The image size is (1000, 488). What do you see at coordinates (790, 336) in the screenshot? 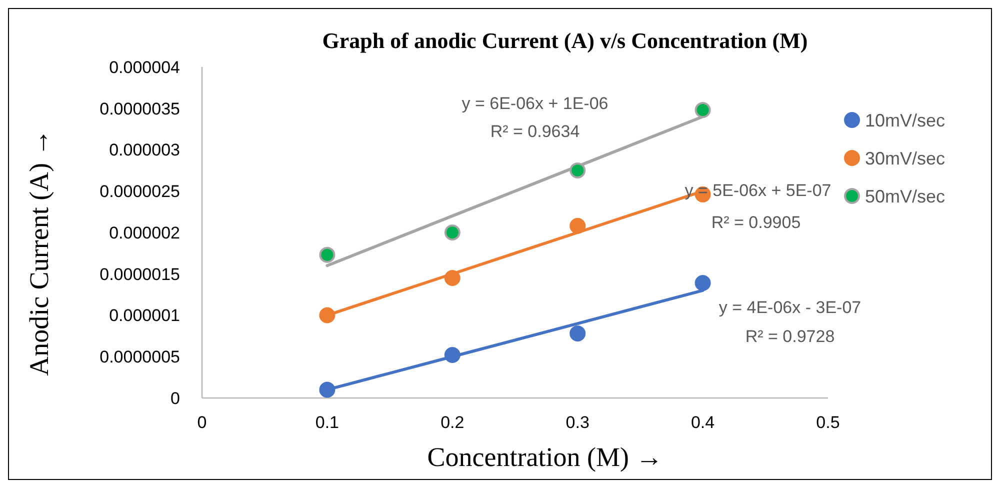
I see `annotation: R² = 0.9728` at bounding box center [790, 336].